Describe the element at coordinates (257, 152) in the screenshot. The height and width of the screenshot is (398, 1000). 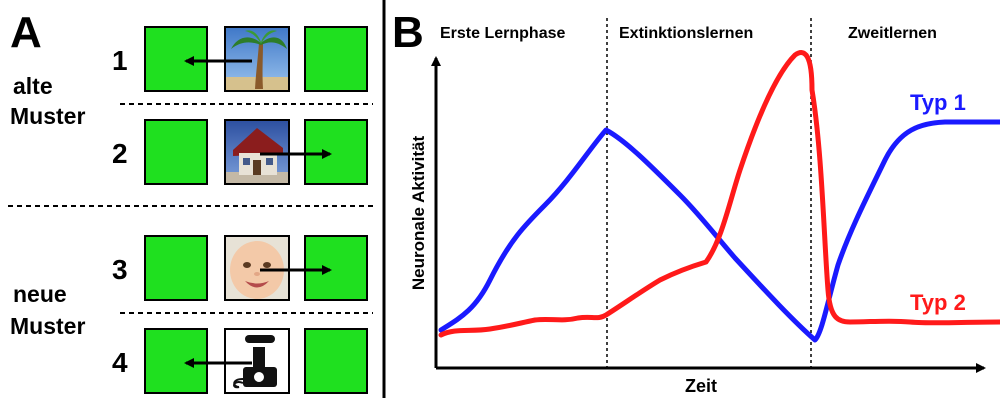
I see `house-icon` at that location.